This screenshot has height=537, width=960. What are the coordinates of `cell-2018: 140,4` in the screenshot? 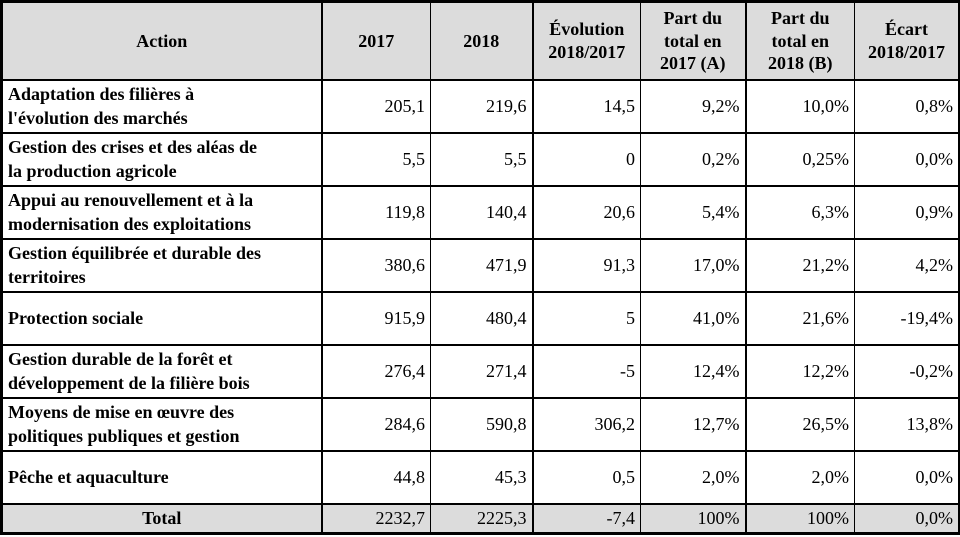 It's located at (482, 212).